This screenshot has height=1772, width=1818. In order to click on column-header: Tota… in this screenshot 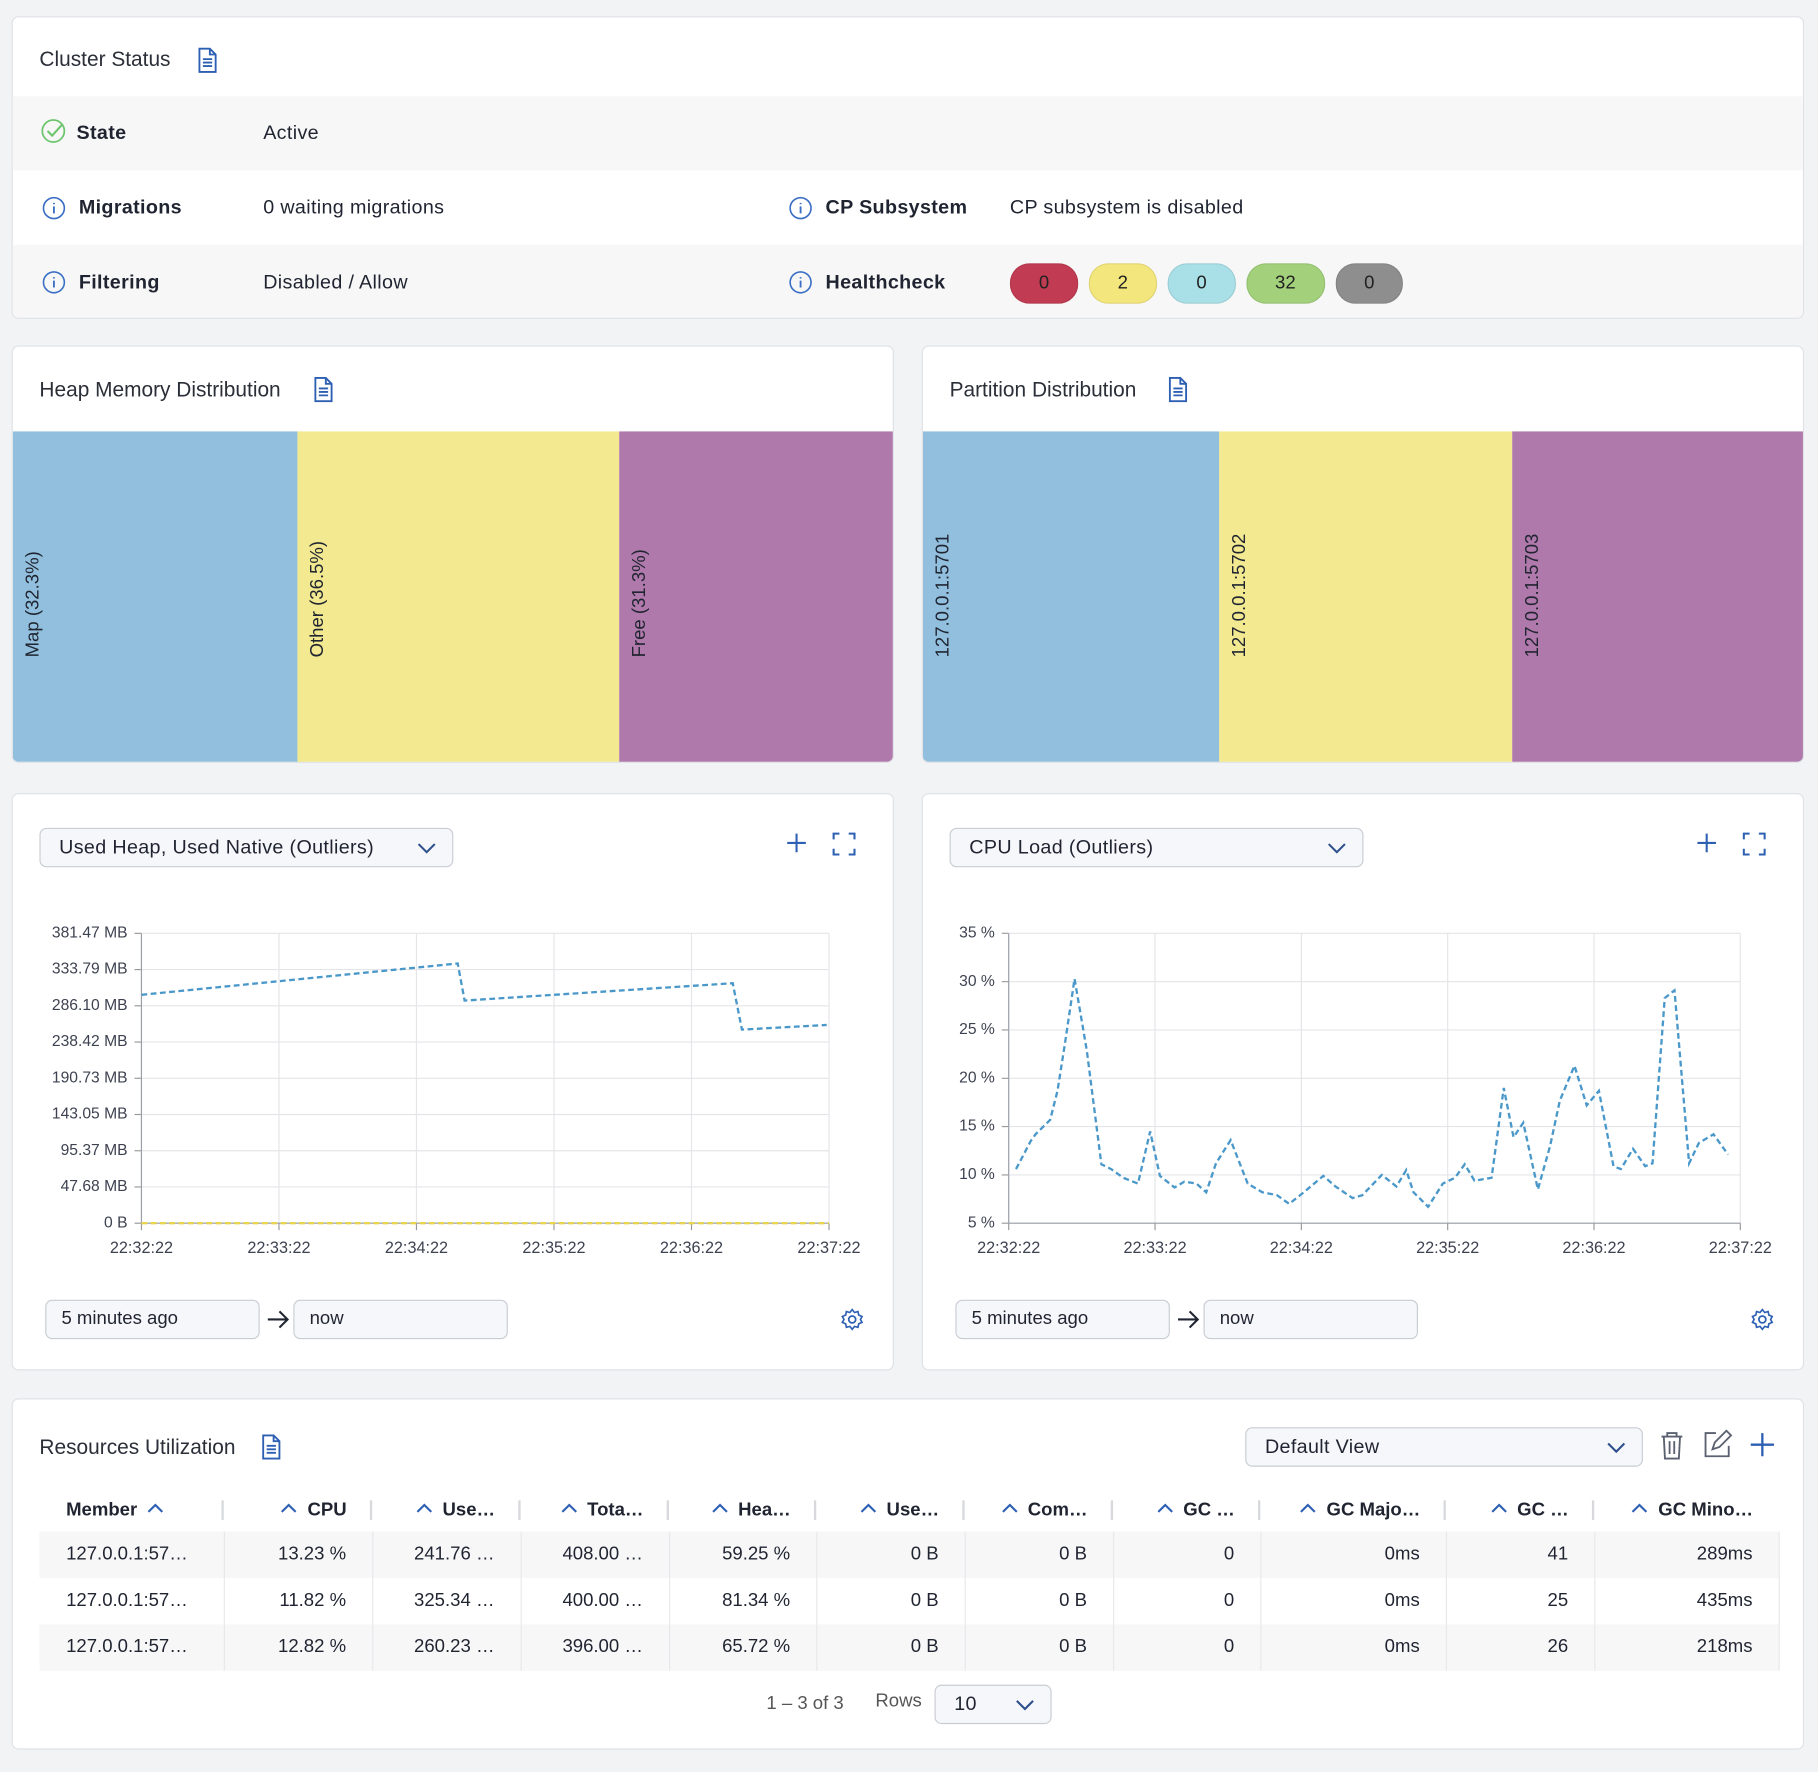, I will do `click(595, 1510)`.